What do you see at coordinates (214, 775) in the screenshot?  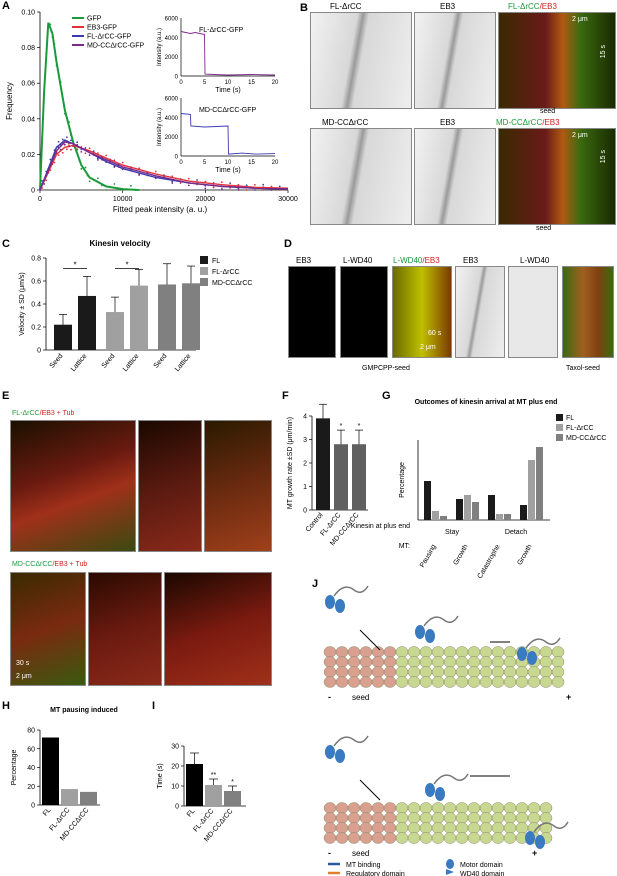 I see `i-sig-star: **` at bounding box center [214, 775].